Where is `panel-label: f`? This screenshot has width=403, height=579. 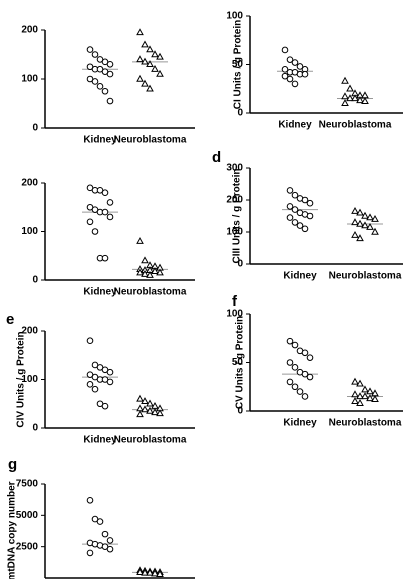
panel-label: f is located at coordinates (235, 301).